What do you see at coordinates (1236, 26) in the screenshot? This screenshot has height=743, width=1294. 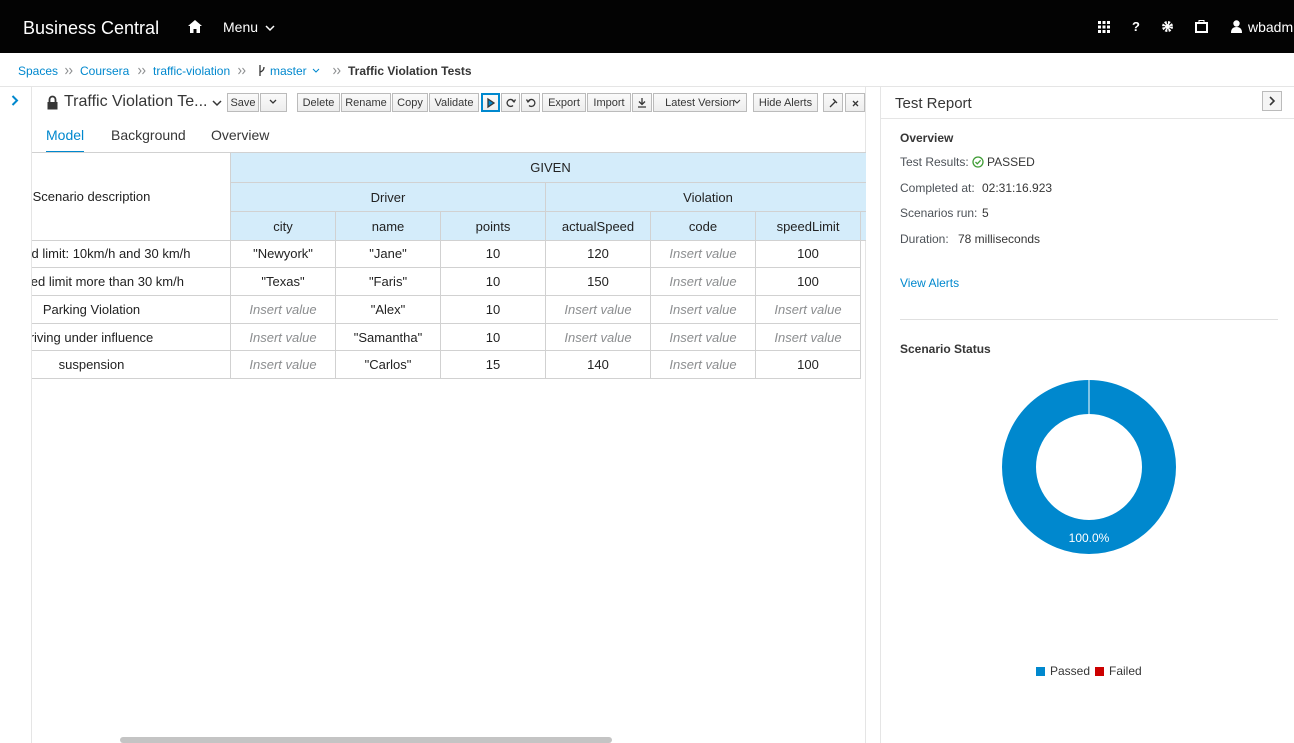 I see `user-icon` at bounding box center [1236, 26].